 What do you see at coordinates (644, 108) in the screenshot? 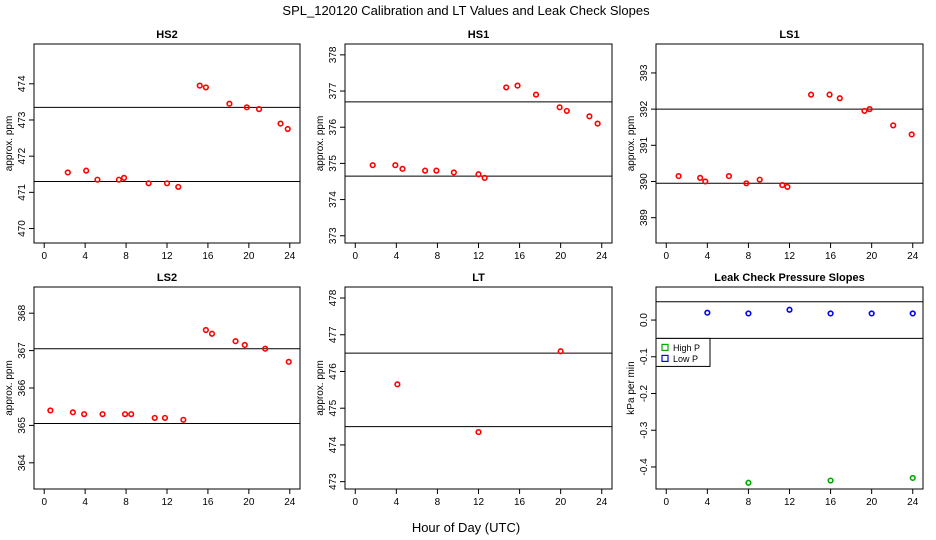
I see `y-tick-label: 392` at bounding box center [644, 108].